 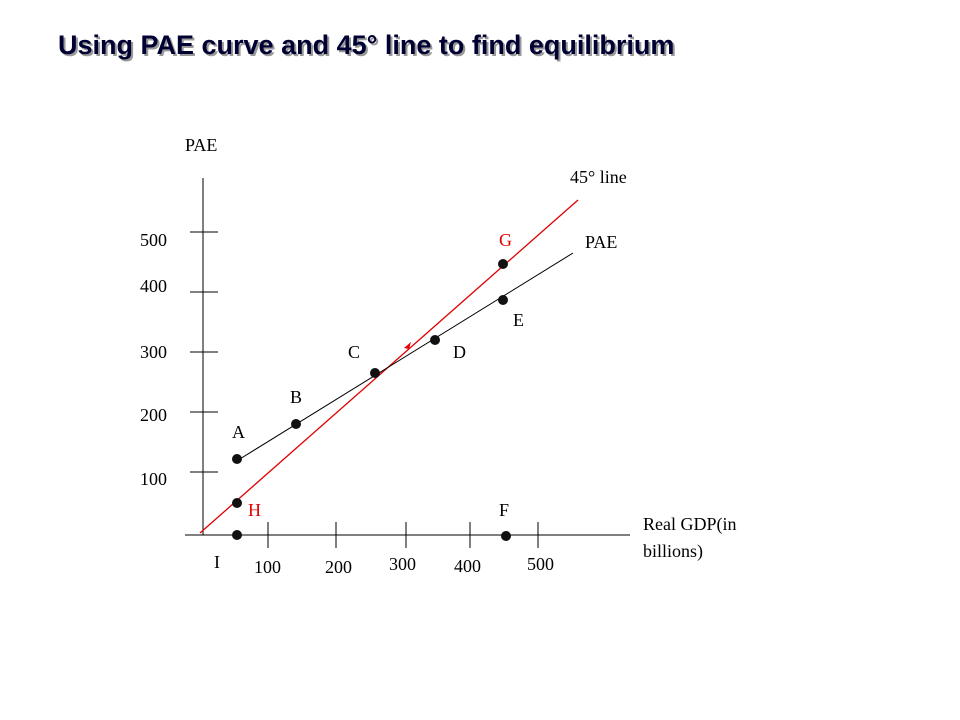 I want to click on x-tick-label: 300, so click(x=402, y=564).